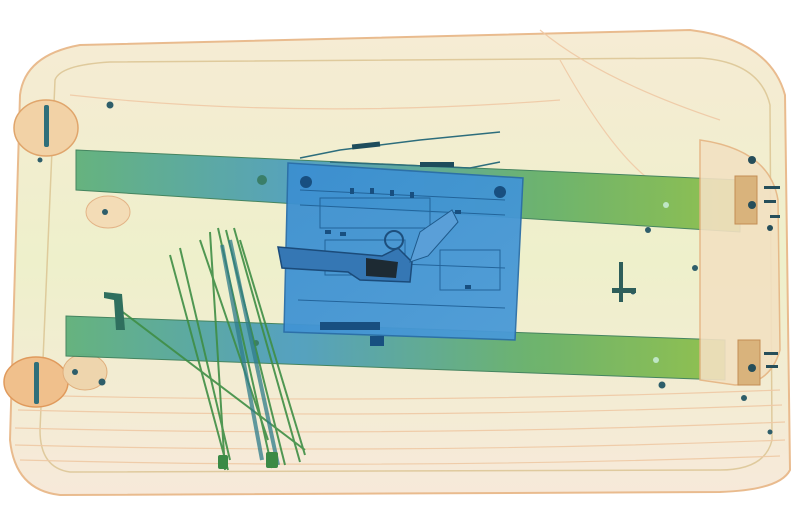 This screenshot has height=514, width=798. What do you see at coordinates (114, 311) in the screenshot?
I see `latch-left` at bounding box center [114, 311].